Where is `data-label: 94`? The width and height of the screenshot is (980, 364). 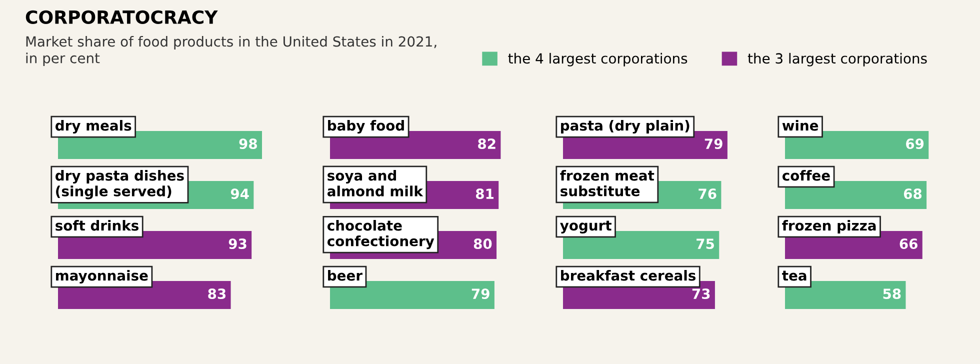 data-label: 94 is located at coordinates (239, 194).